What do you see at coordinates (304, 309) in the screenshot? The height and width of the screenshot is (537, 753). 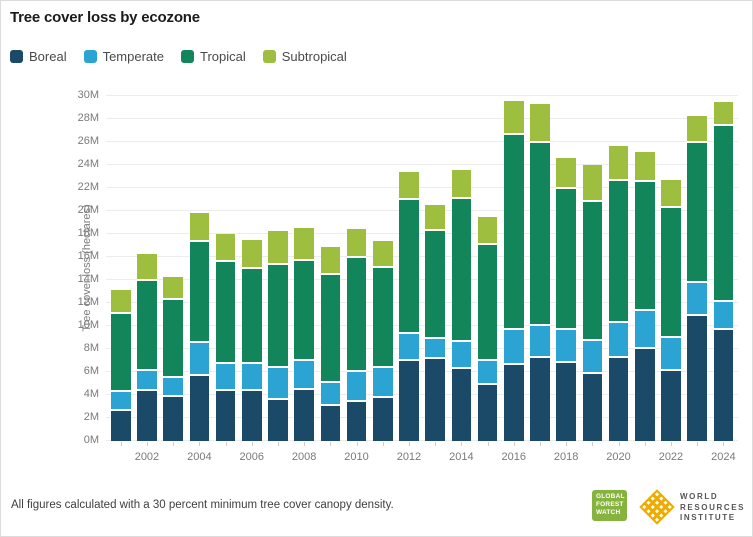 I see `bar-segment-tropical-2008` at bounding box center [304, 309].